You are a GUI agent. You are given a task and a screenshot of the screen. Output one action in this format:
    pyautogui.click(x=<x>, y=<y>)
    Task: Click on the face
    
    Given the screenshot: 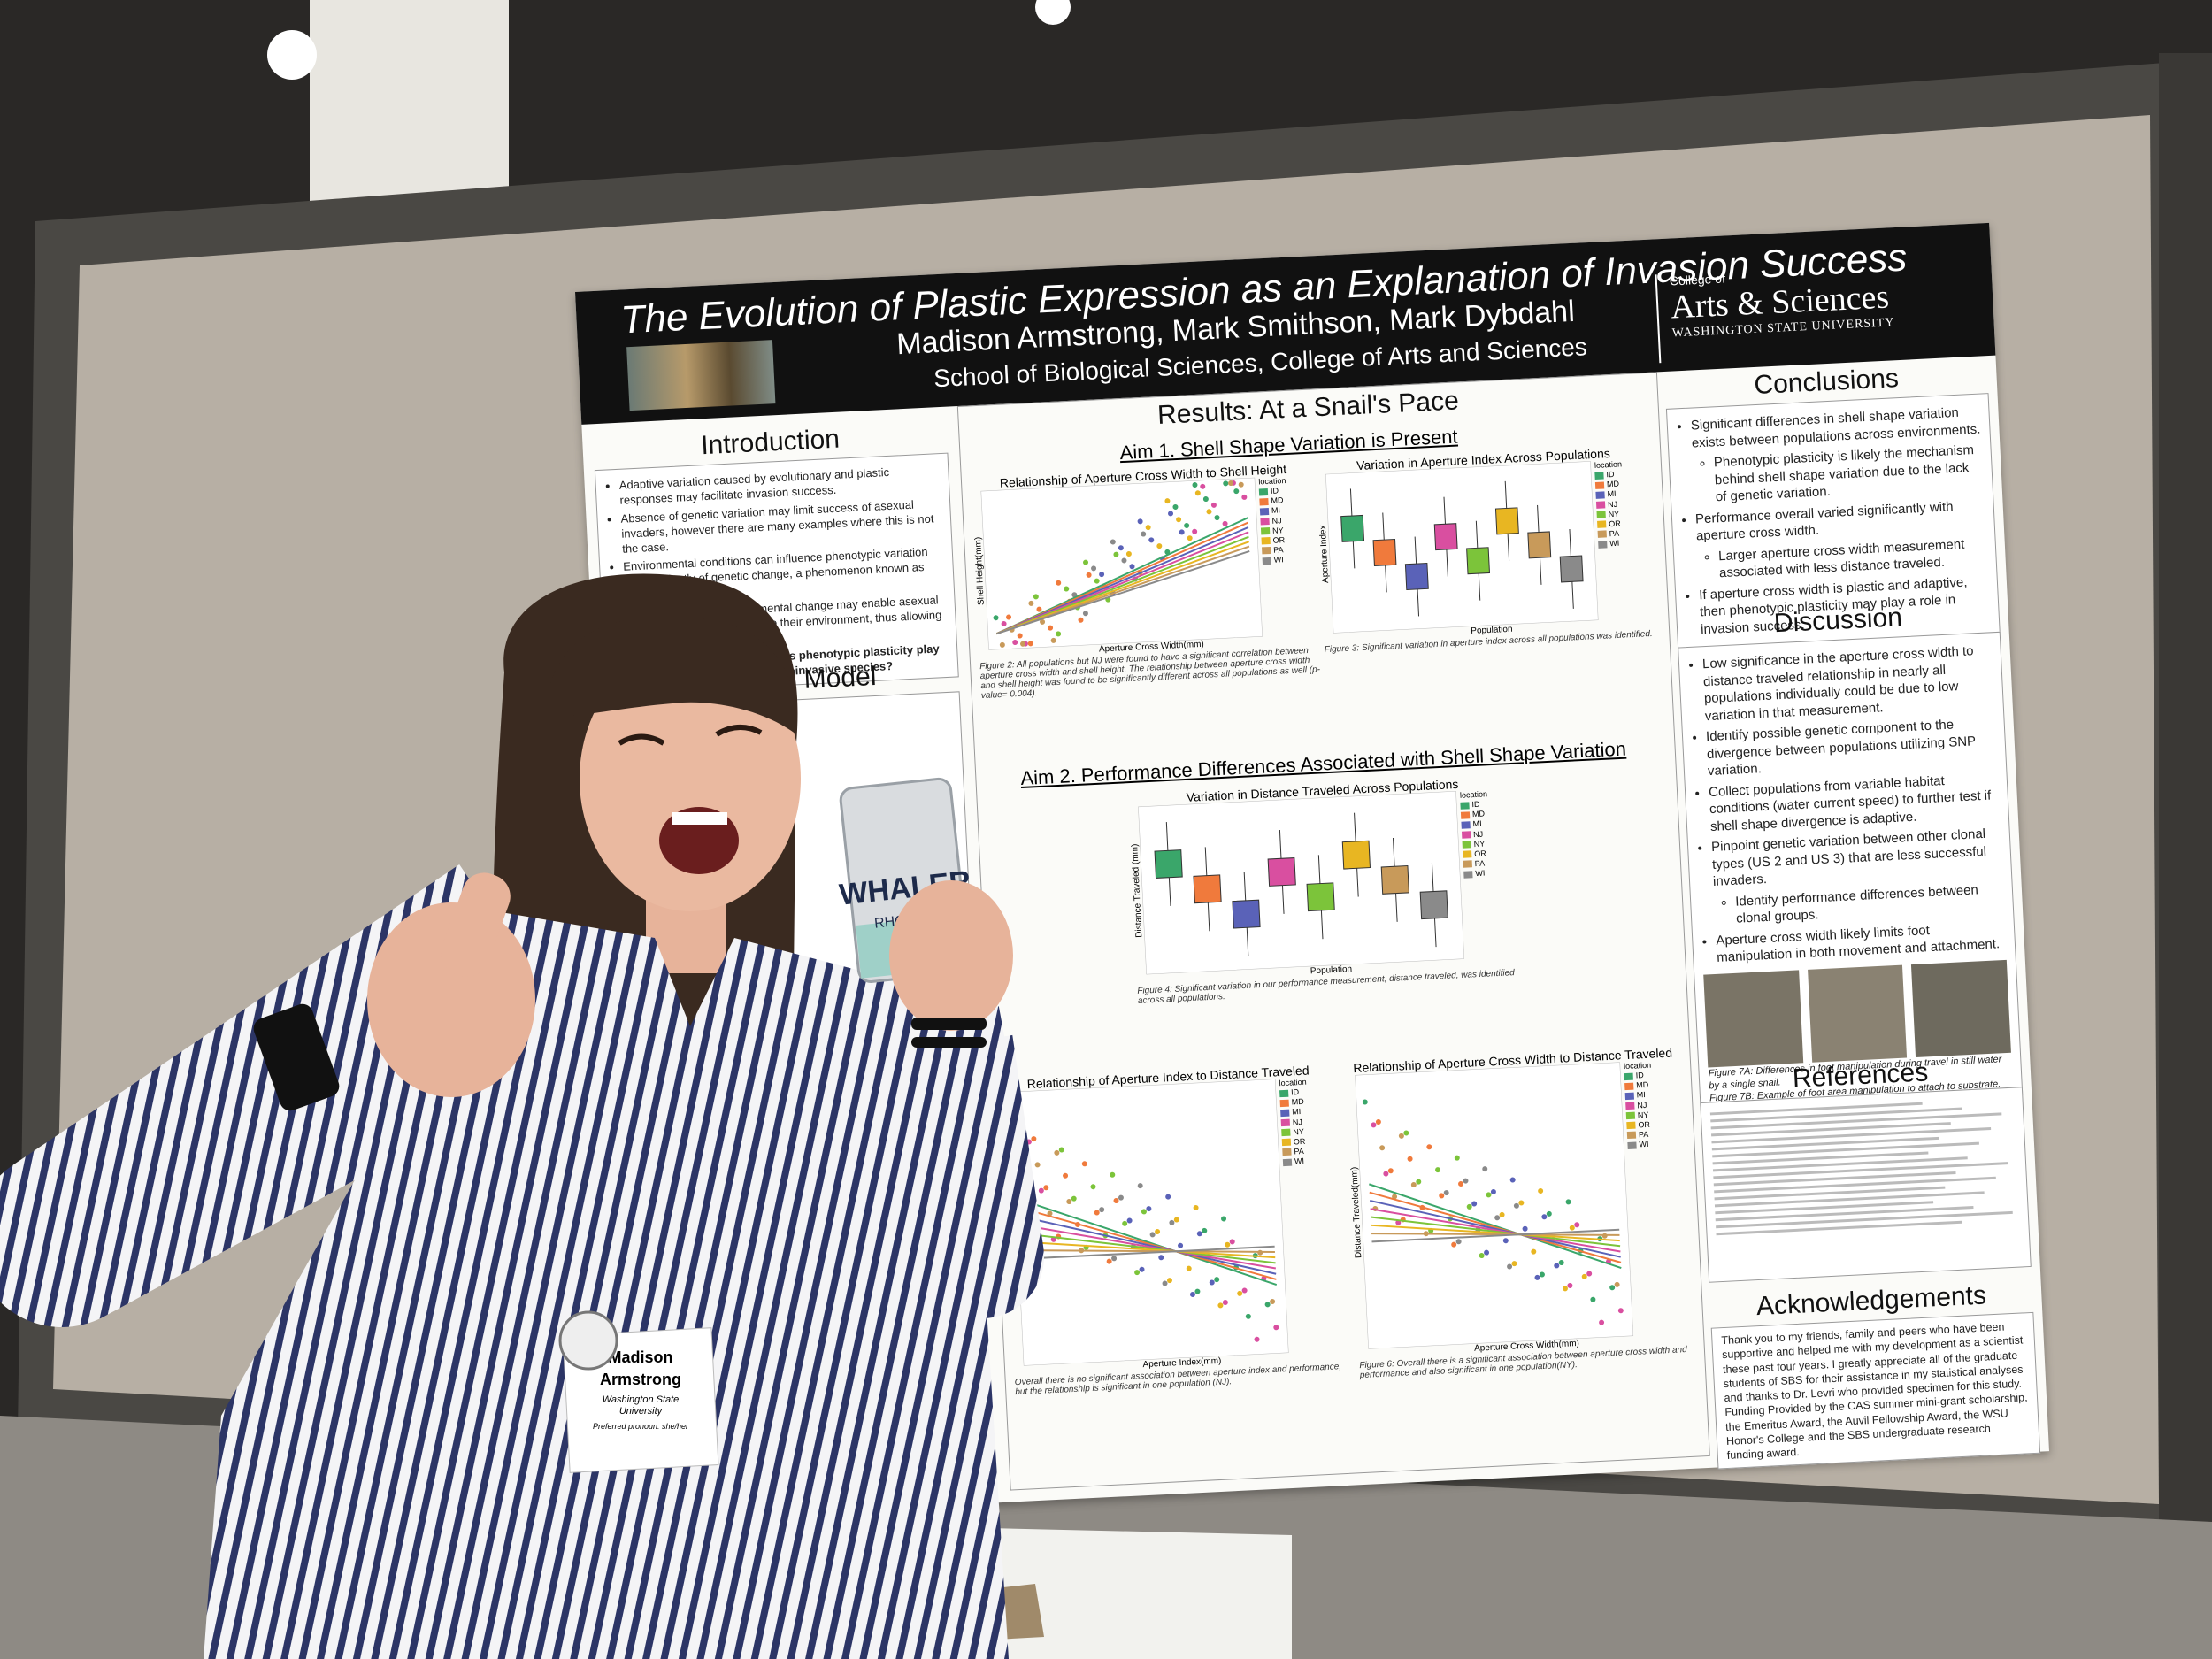 What is the action you would take?
    pyautogui.click(x=691, y=778)
    